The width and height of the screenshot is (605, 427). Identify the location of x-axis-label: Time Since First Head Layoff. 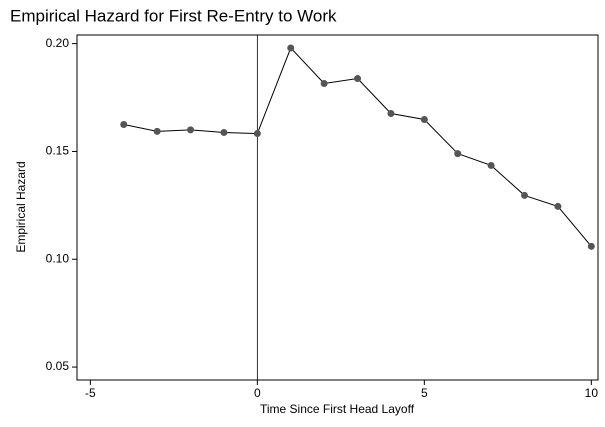
(337, 409).